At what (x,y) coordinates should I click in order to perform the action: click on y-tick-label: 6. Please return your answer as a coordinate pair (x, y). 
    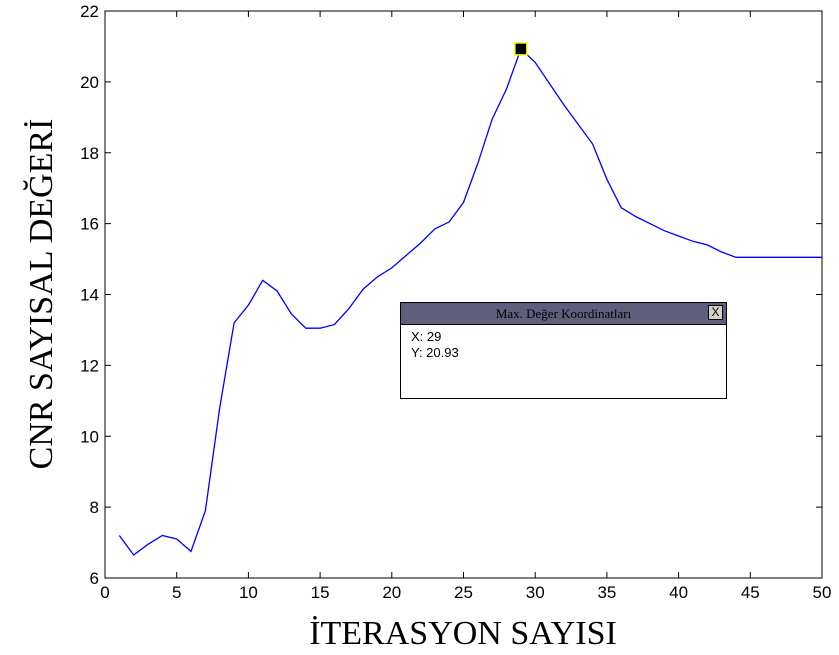
    Looking at the image, I should click on (94, 578).